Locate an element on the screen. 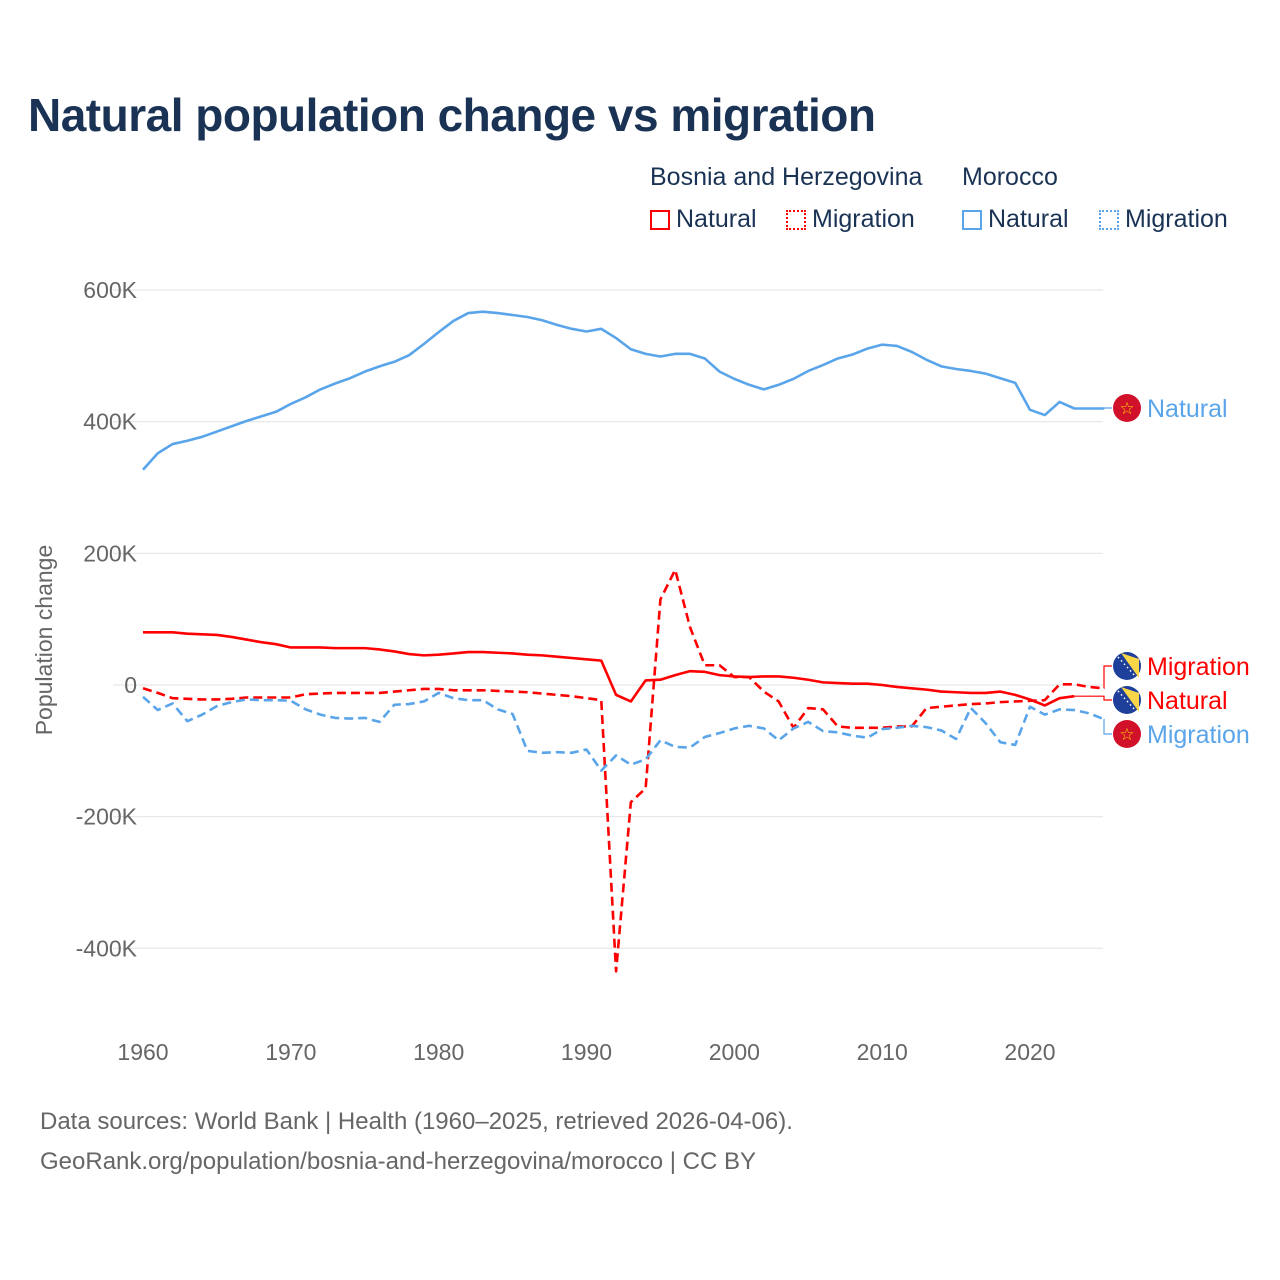  y-axis-label: Population change is located at coordinates (44, 640).